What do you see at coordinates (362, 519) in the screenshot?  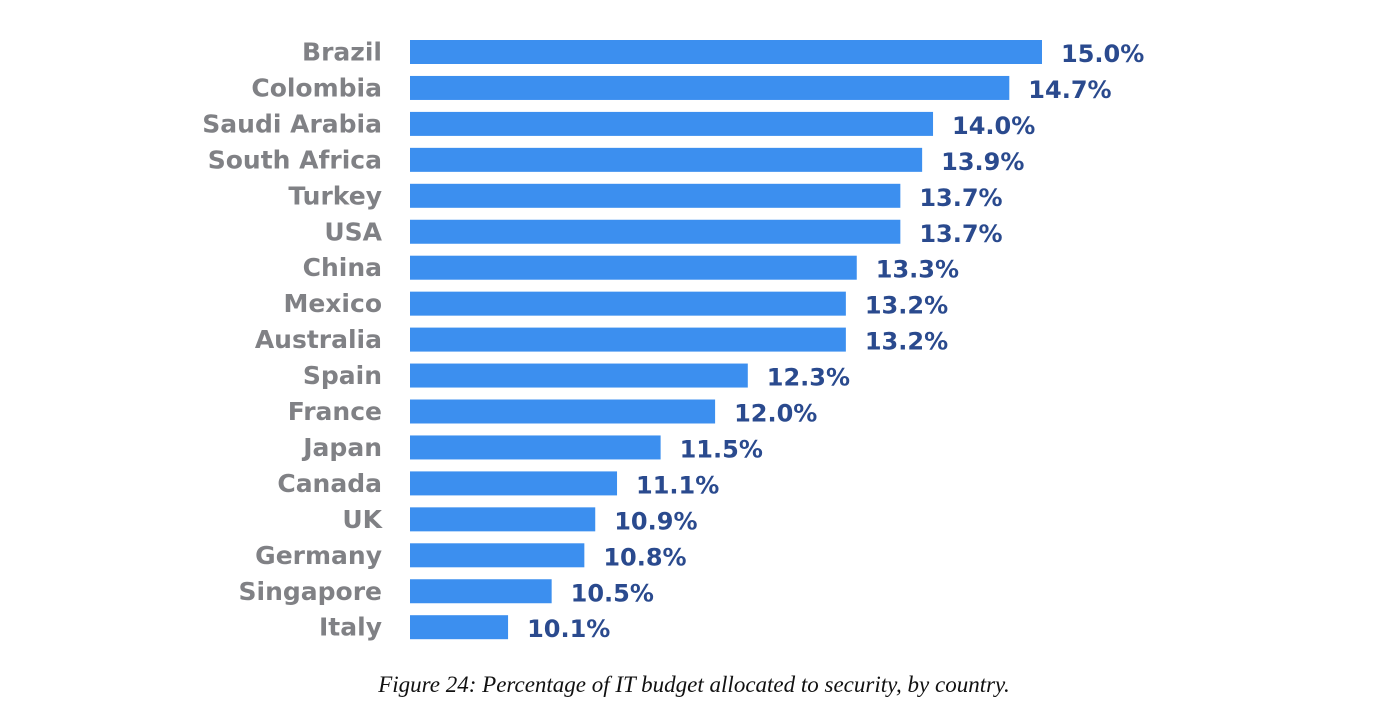 I see `category-label-uk: UK` at bounding box center [362, 519].